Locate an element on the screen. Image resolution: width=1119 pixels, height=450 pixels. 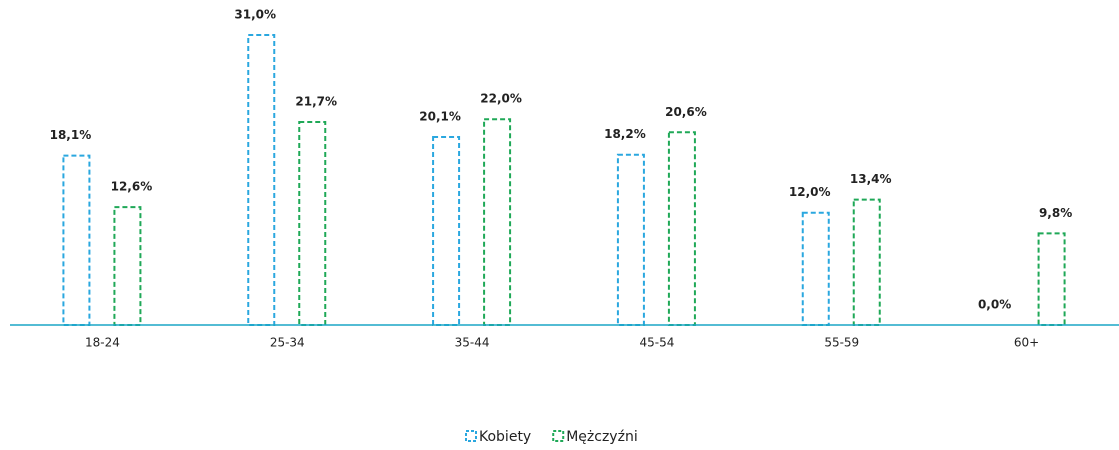
value-label: 13,4% is located at coordinates (871, 179).